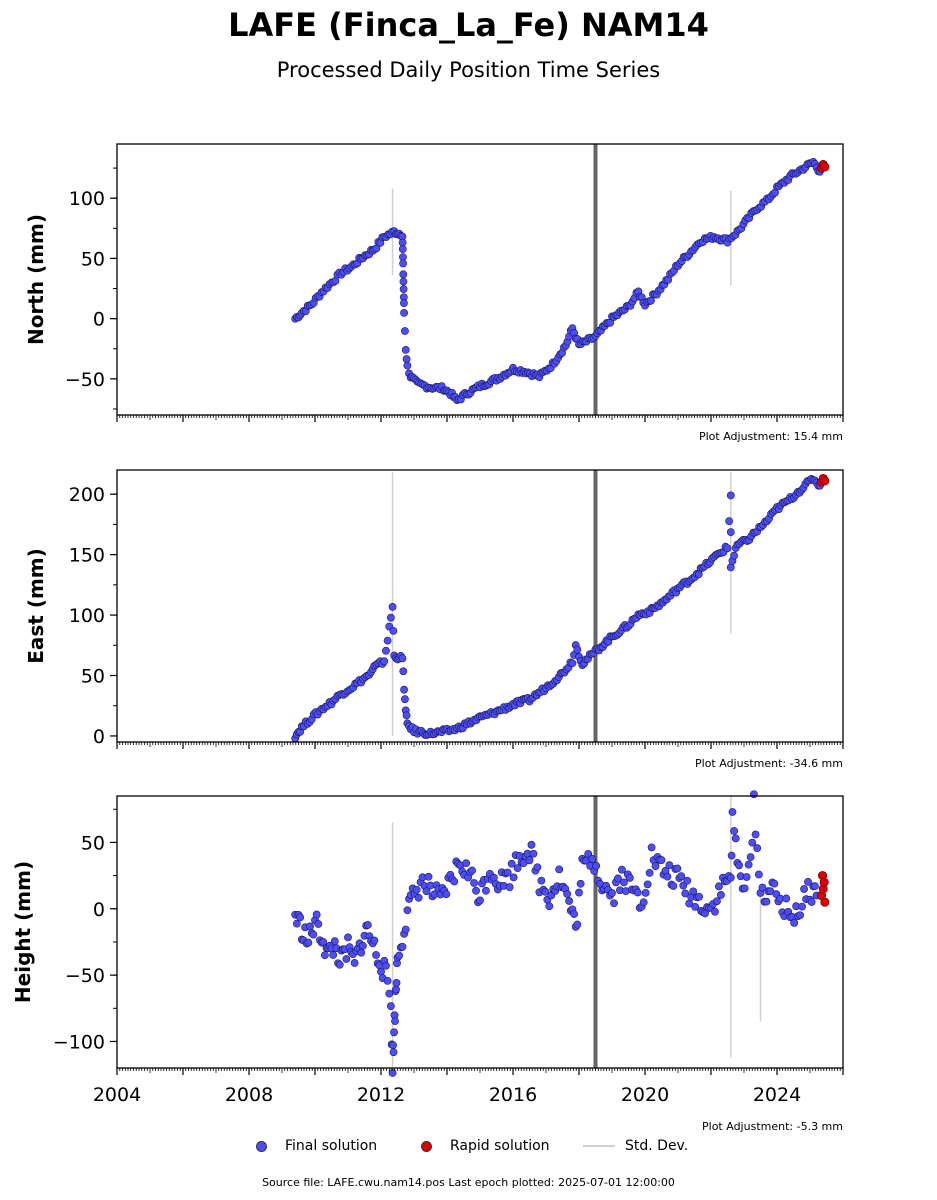 The width and height of the screenshot is (937, 1200). Describe the element at coordinates (468, 70) in the screenshot. I see `chart-subtitle: Processed Daily Position Time Series` at that location.